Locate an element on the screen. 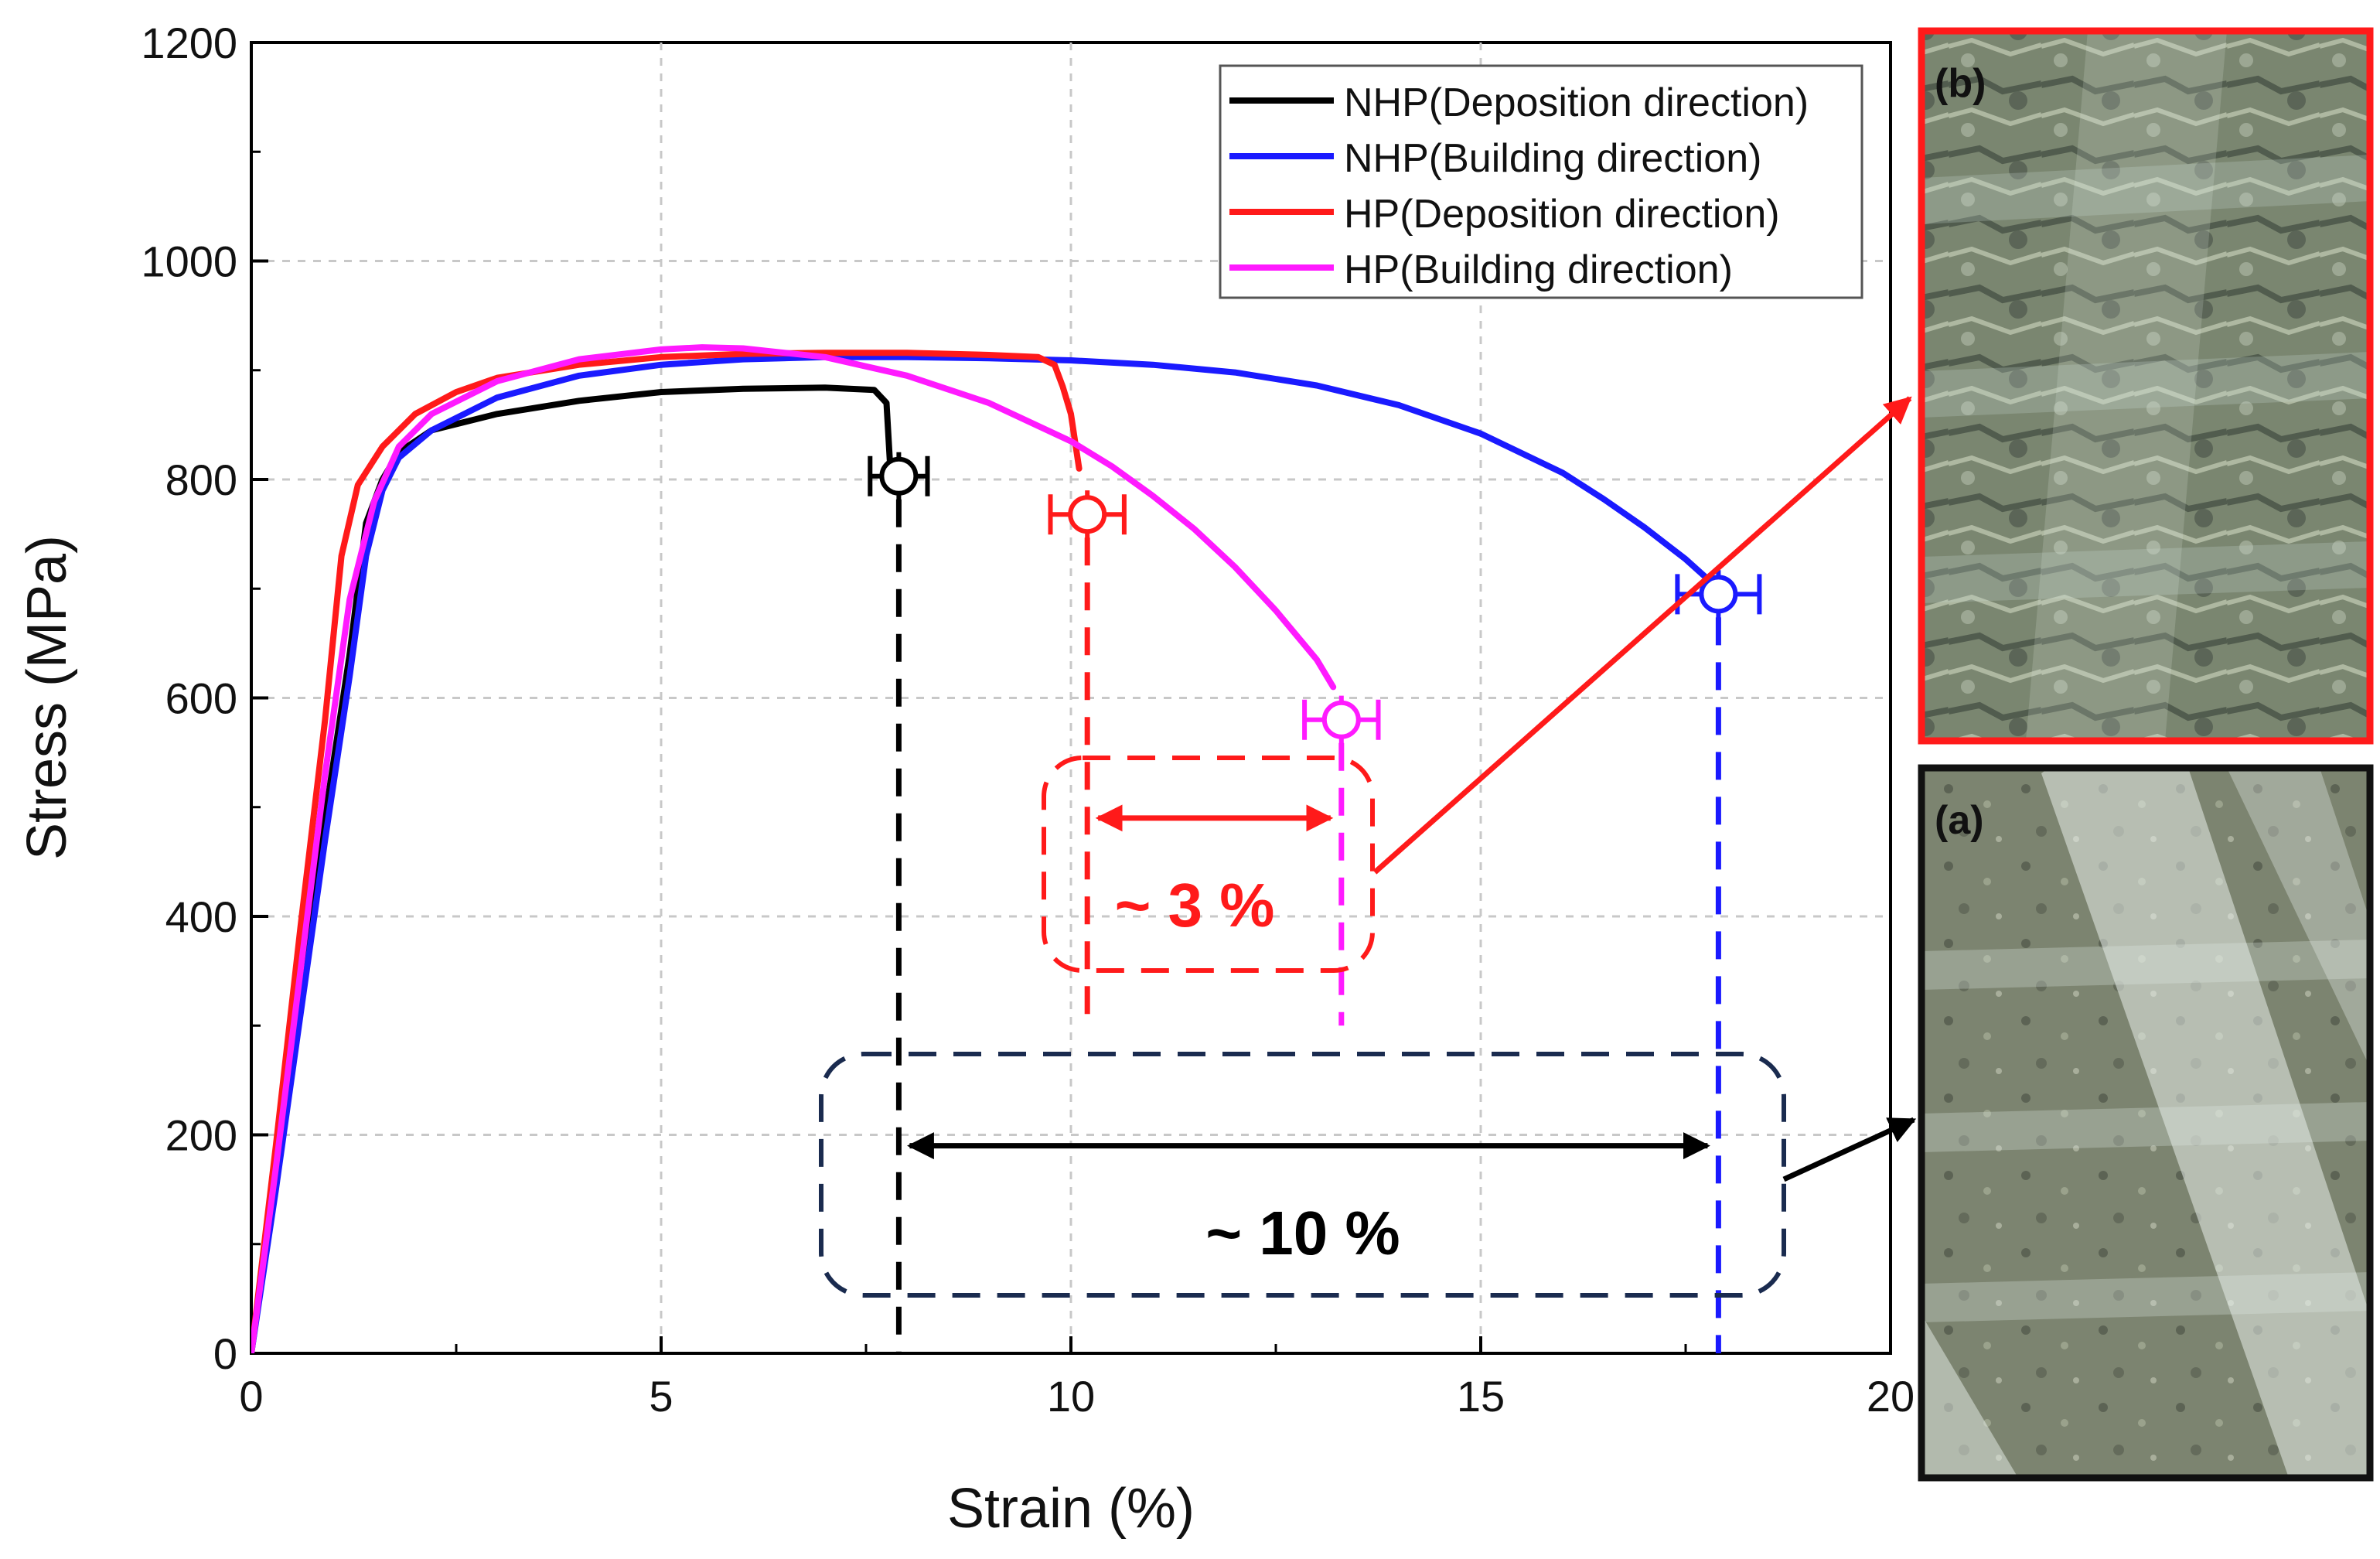 The height and width of the screenshot is (1559, 2380). x-axis-label: Strain (%) is located at coordinates (1071, 1509).